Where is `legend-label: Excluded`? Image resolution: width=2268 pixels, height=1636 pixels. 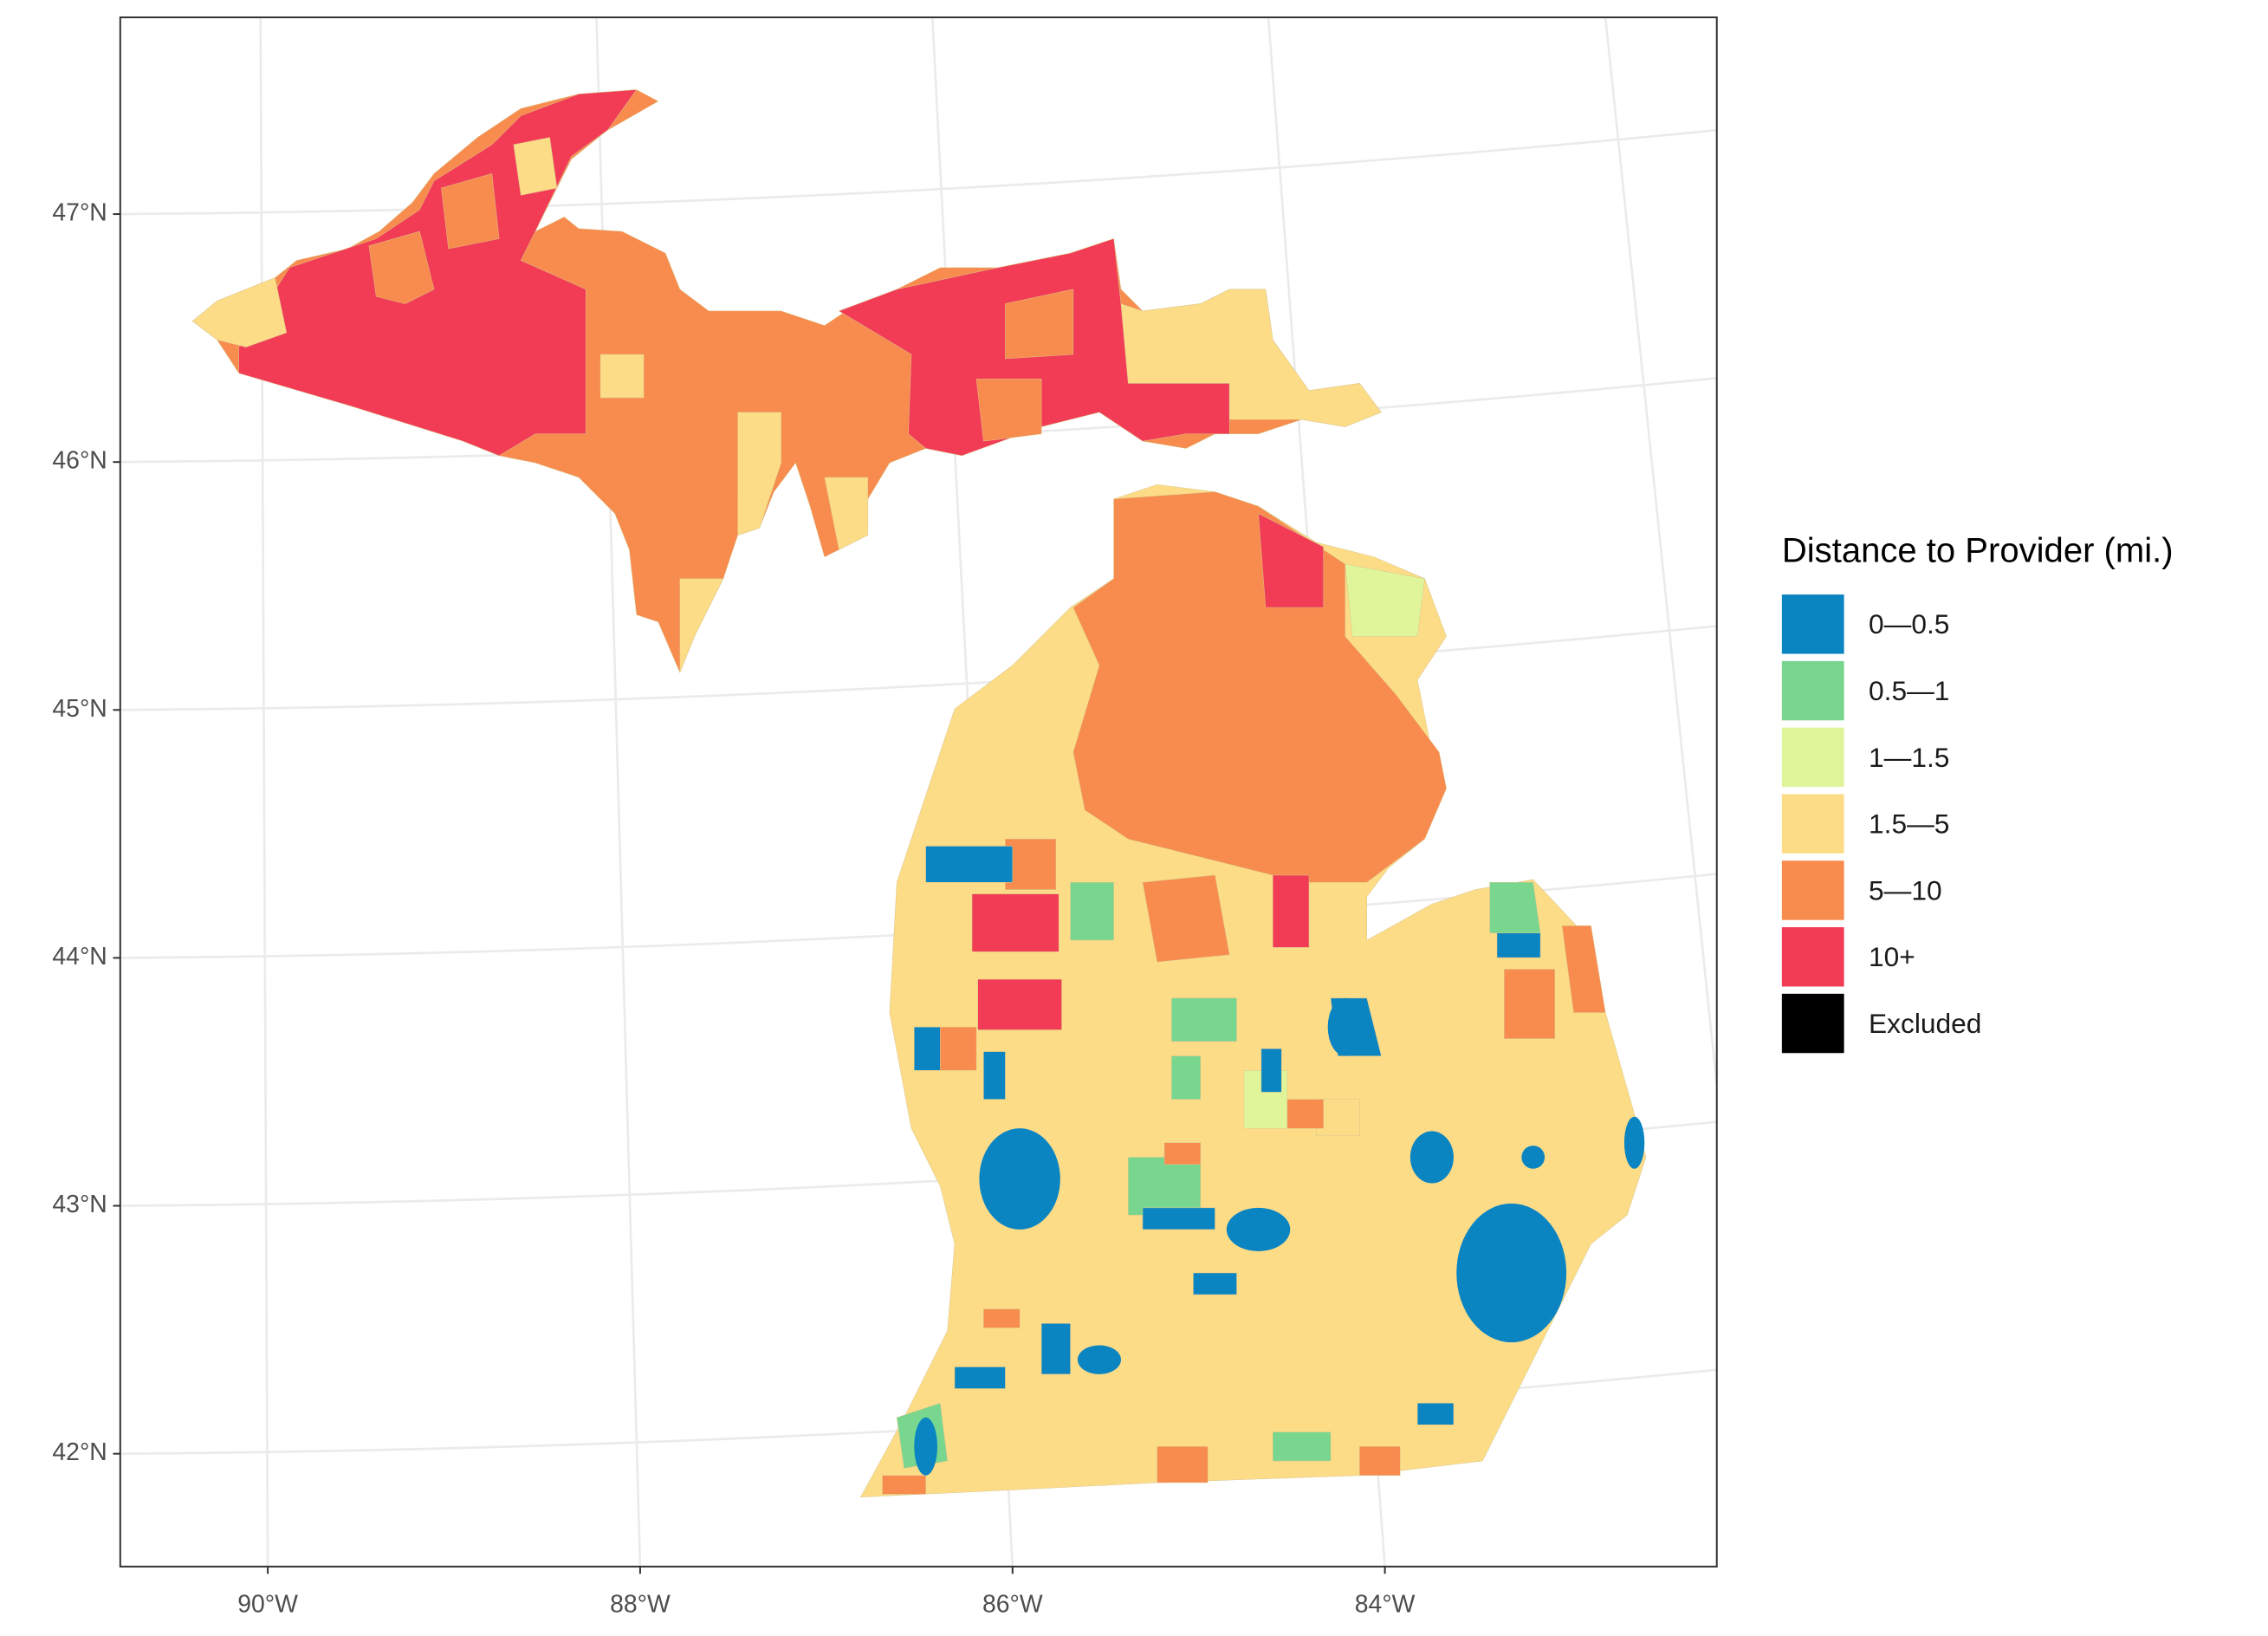 legend-label: Excluded is located at coordinates (1925, 1023).